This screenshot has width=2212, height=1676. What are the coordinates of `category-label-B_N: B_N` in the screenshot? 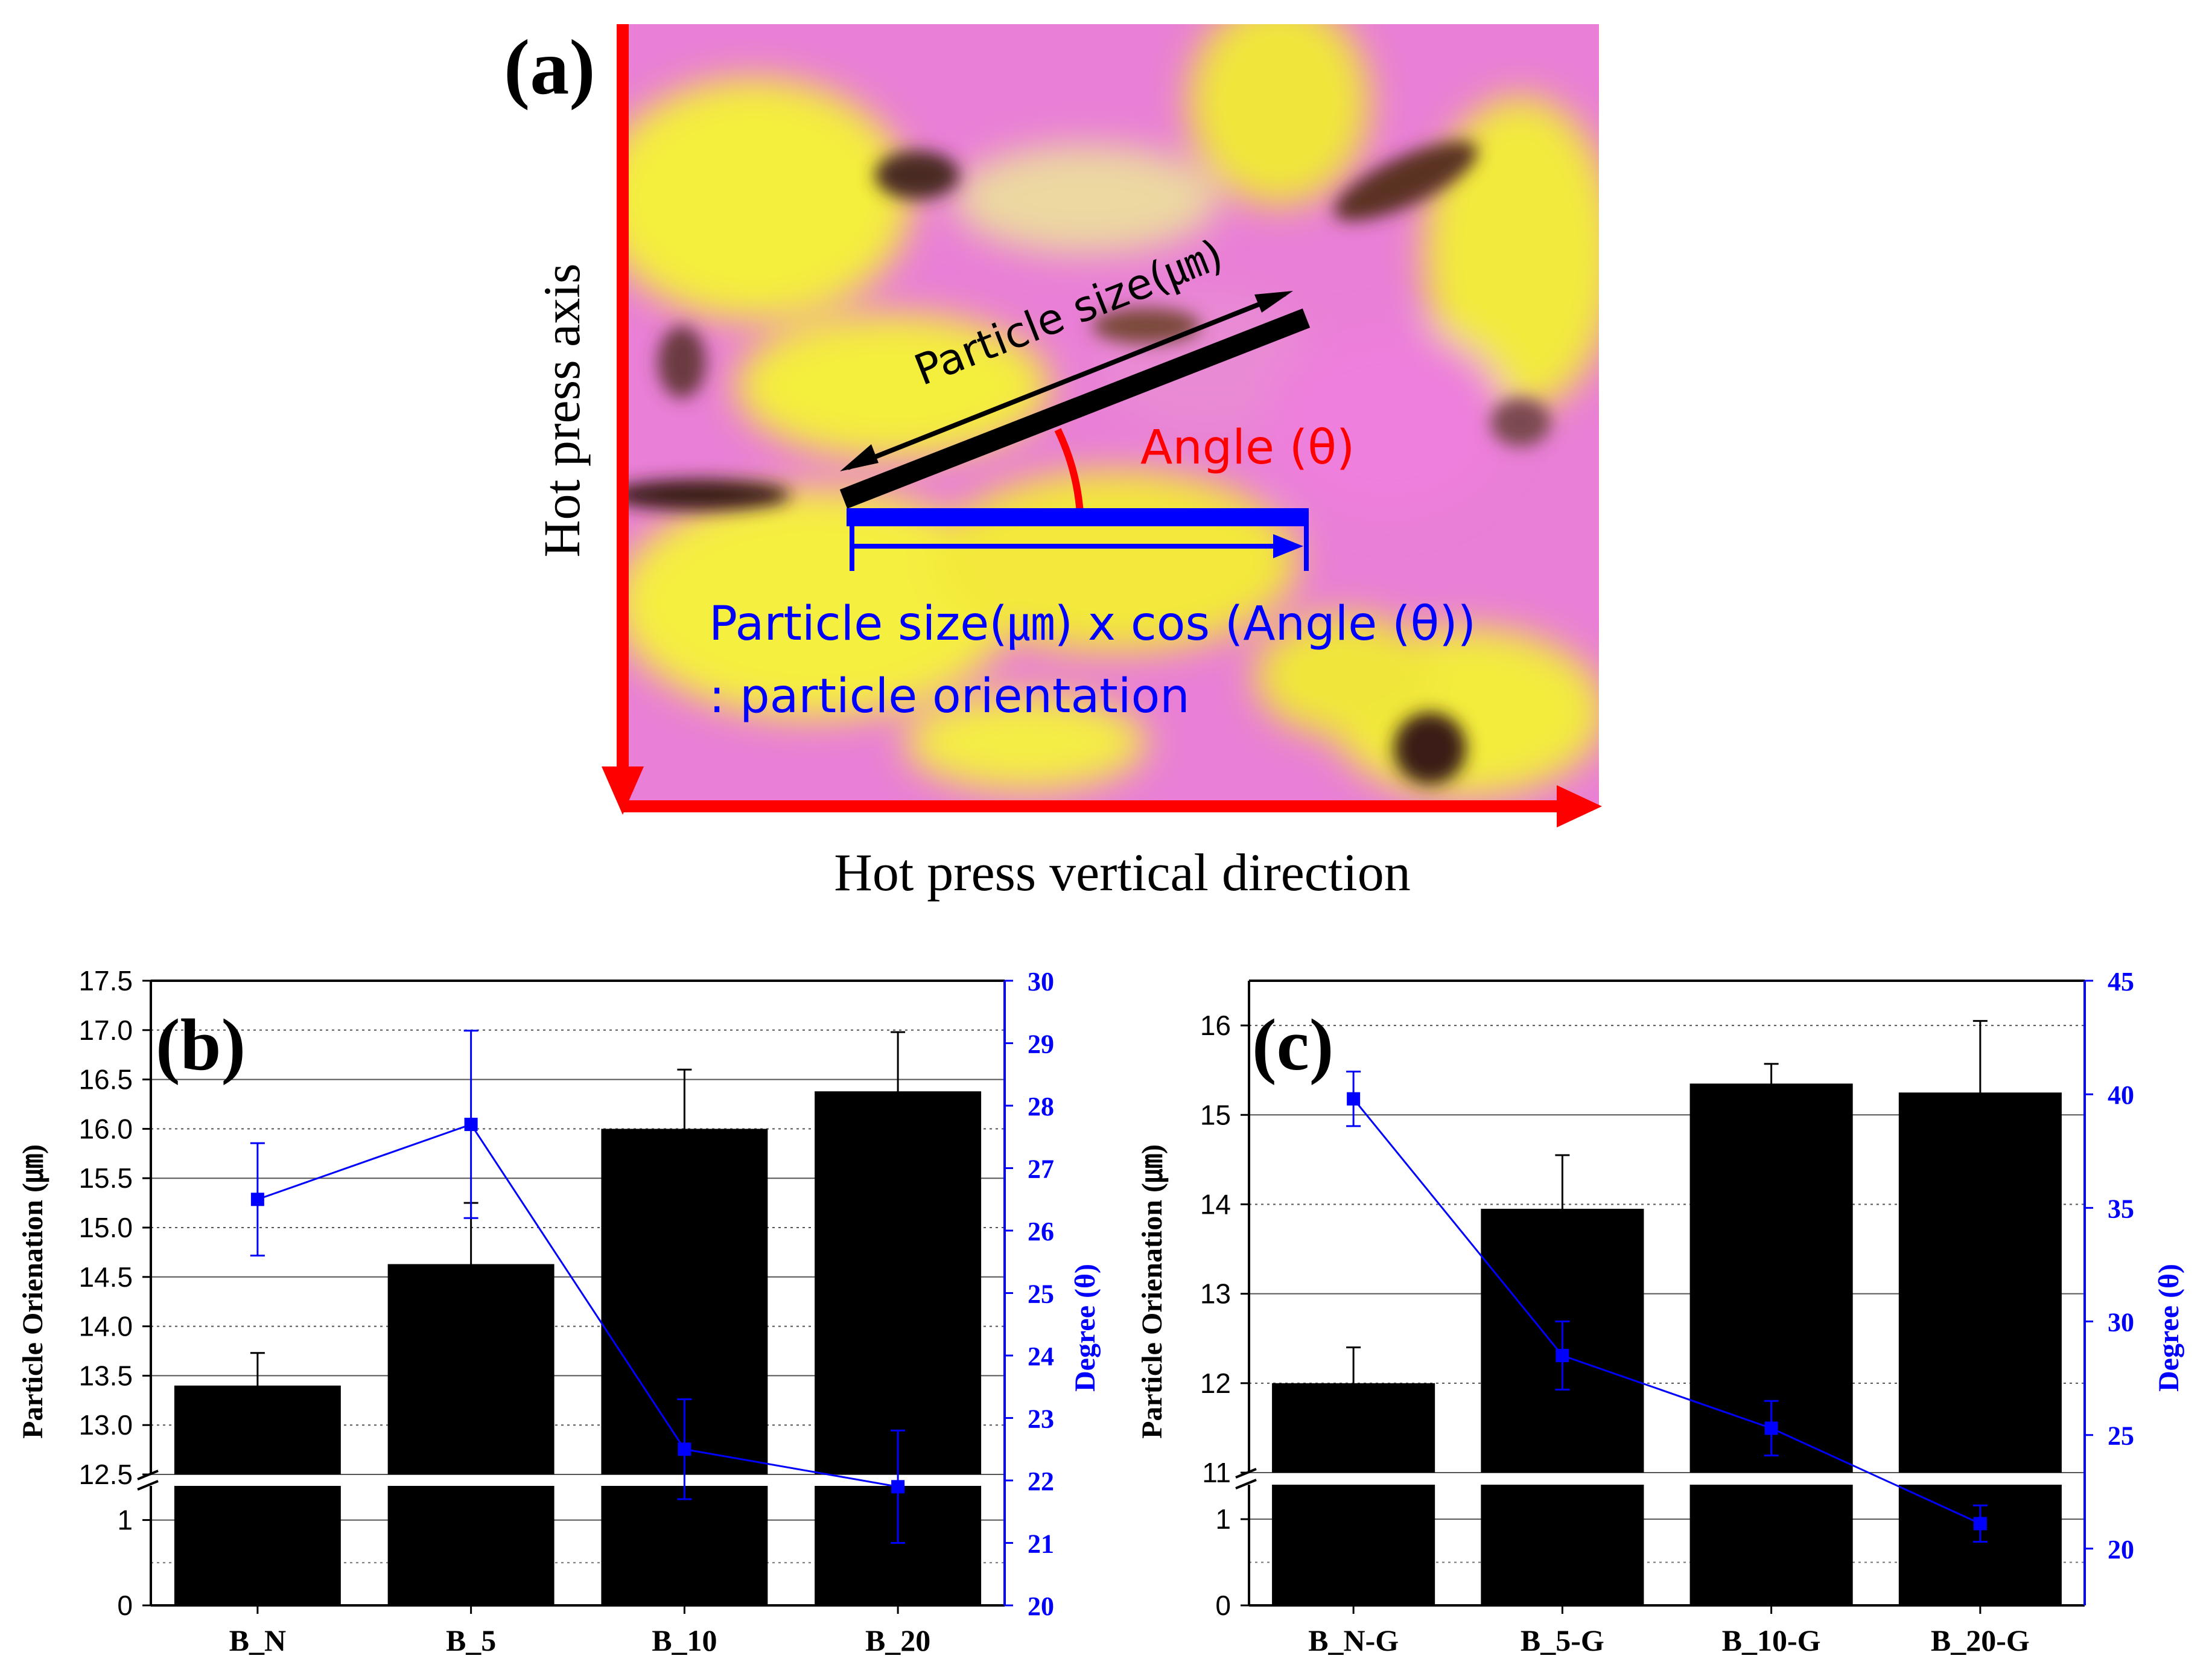 It's located at (257, 1640).